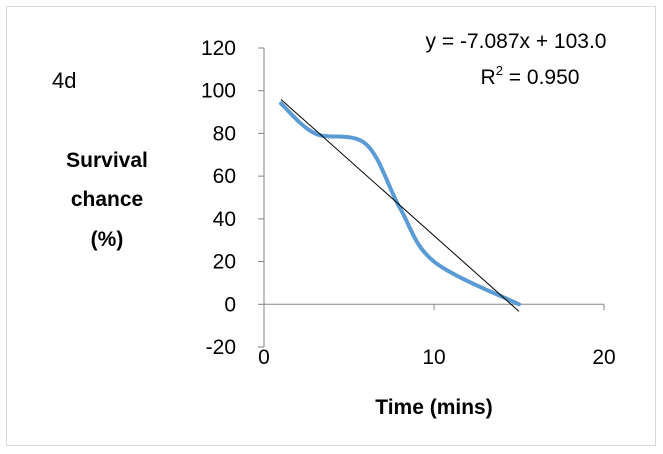 The image size is (663, 454). Describe the element at coordinates (224, 176) in the screenshot. I see `y-tick-label: 60` at that location.